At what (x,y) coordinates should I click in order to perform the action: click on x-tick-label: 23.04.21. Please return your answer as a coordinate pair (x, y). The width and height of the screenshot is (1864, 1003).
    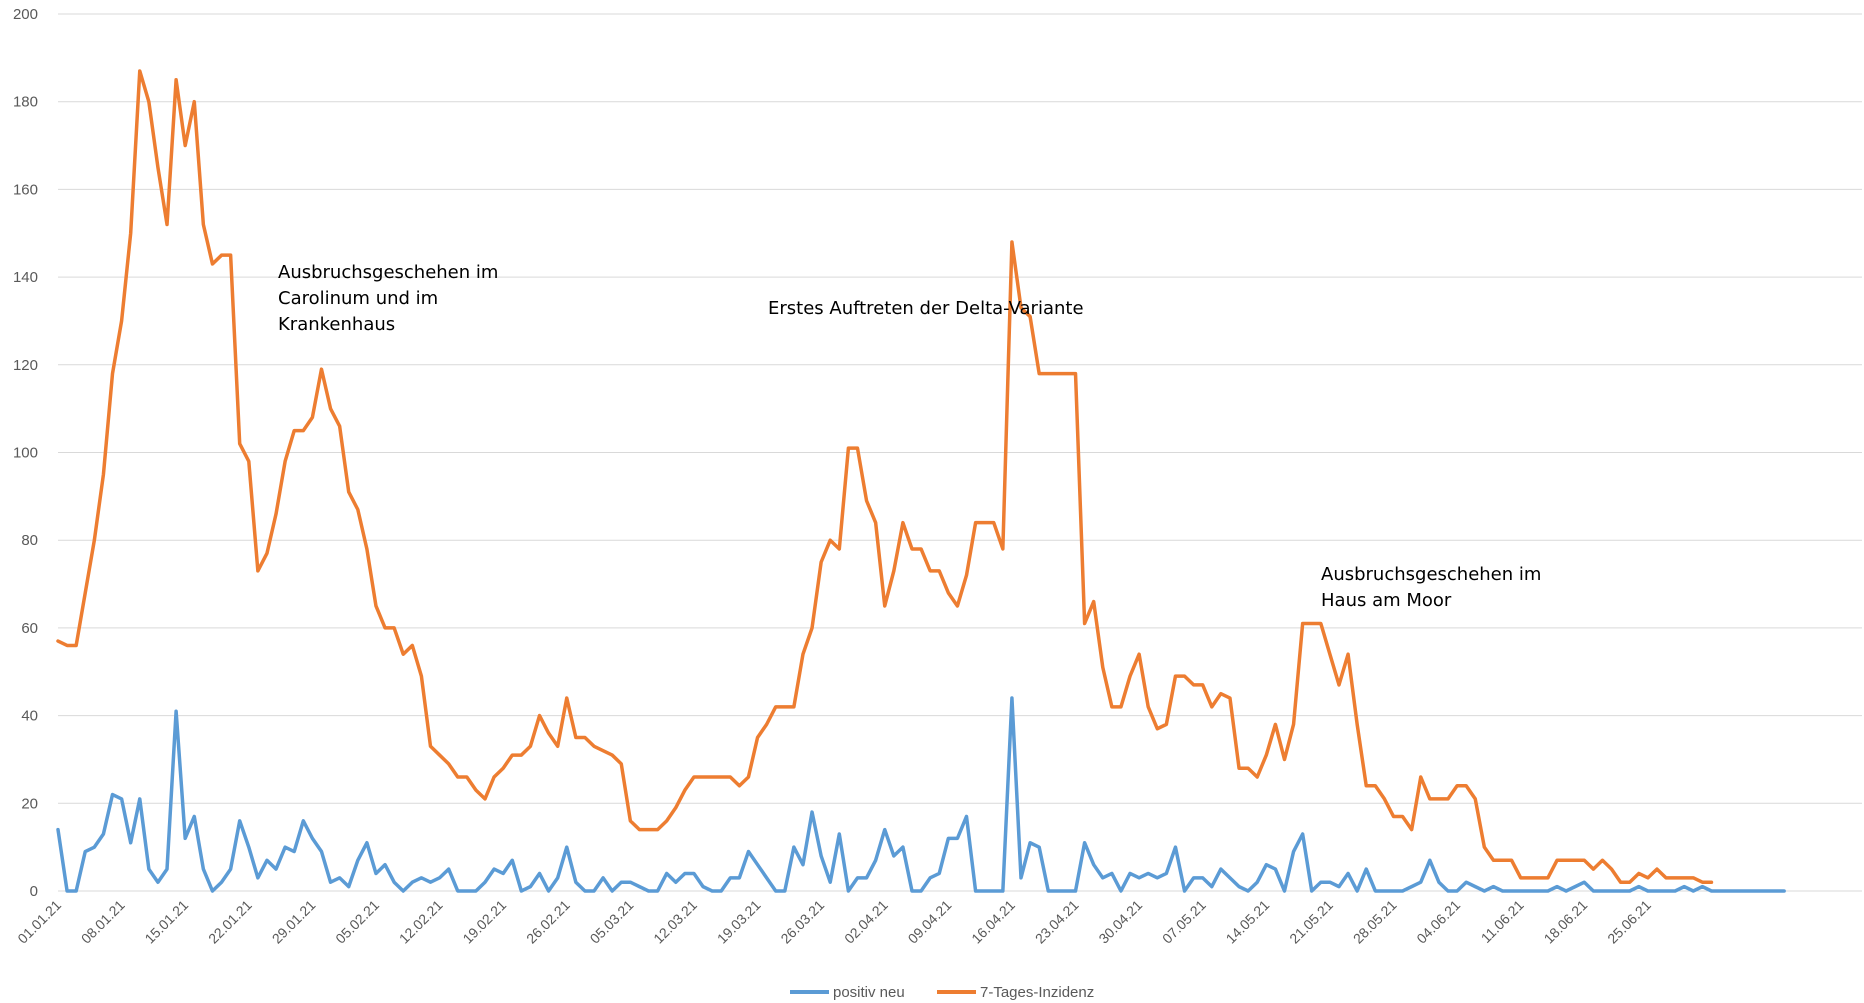
    Looking at the image, I should click on (1057, 922).